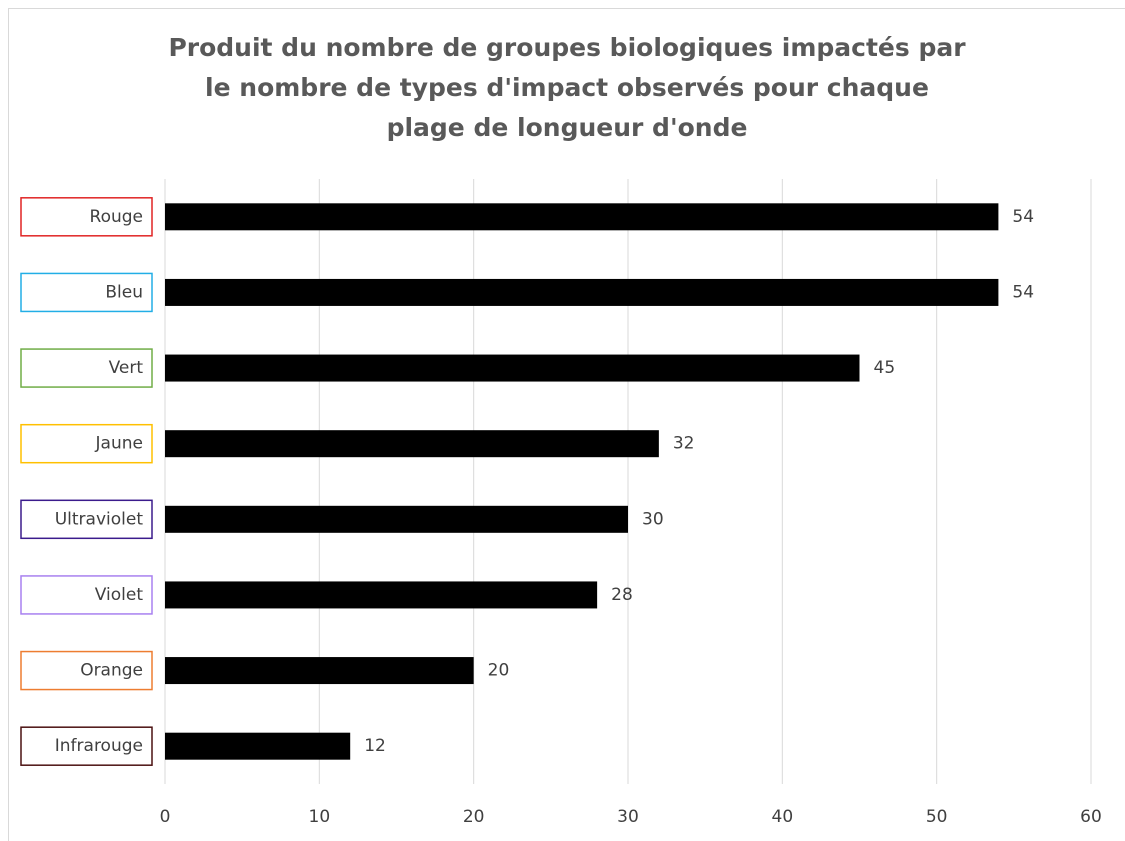 The image size is (1125, 841). What do you see at coordinates (783, 817) in the screenshot?
I see `x-tick-label: 40` at bounding box center [783, 817].